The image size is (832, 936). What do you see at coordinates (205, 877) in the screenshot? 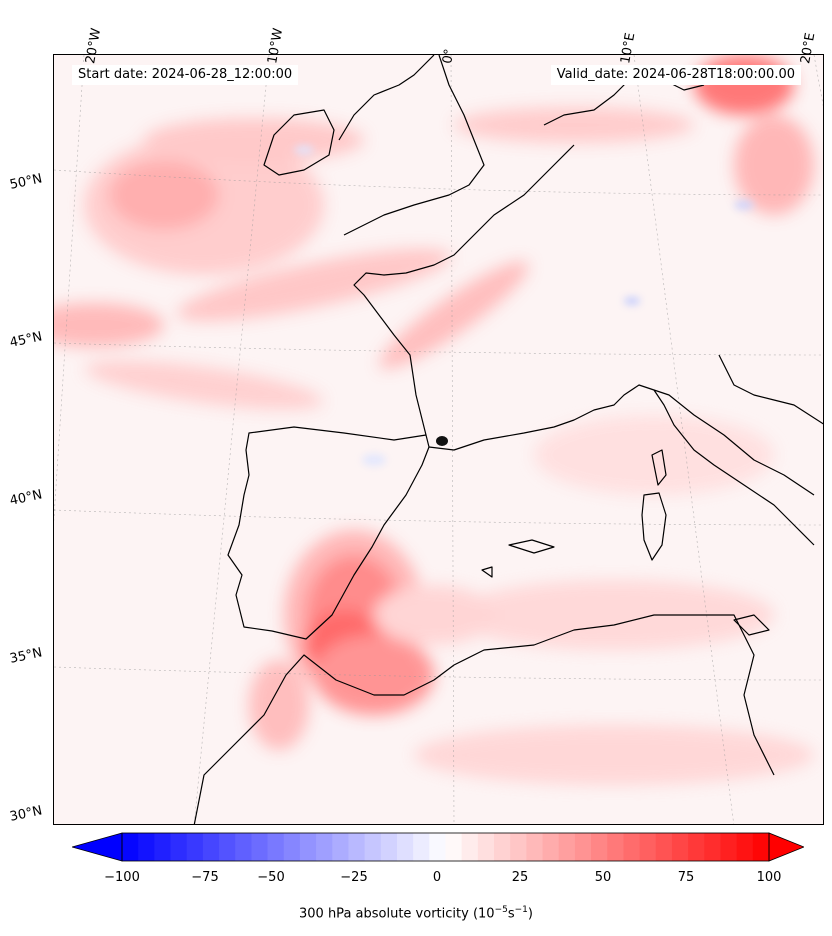
I see `colorbar-tick: −75` at bounding box center [205, 877].